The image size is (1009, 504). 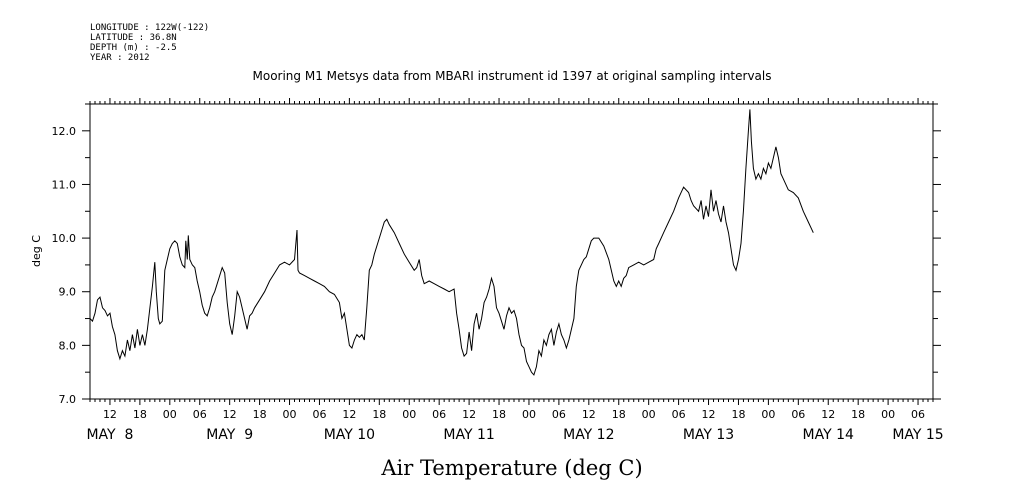 What do you see at coordinates (468, 435) in the screenshot?
I see `day-label: MAY 11` at bounding box center [468, 435].